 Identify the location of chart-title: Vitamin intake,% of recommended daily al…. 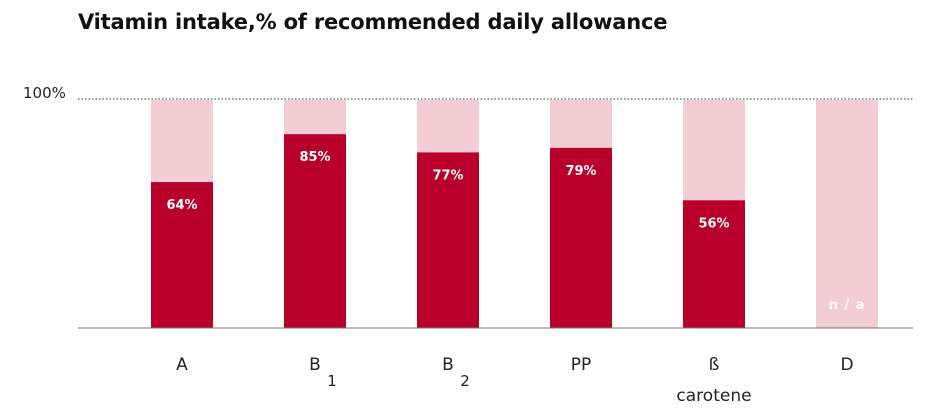
(373, 22).